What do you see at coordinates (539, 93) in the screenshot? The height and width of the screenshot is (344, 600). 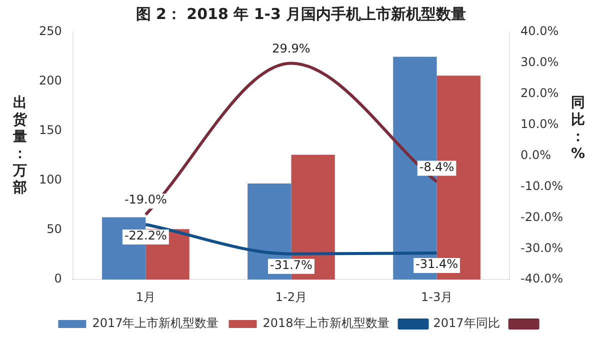 I see `y2-tick-label: 20.0%` at bounding box center [539, 93].